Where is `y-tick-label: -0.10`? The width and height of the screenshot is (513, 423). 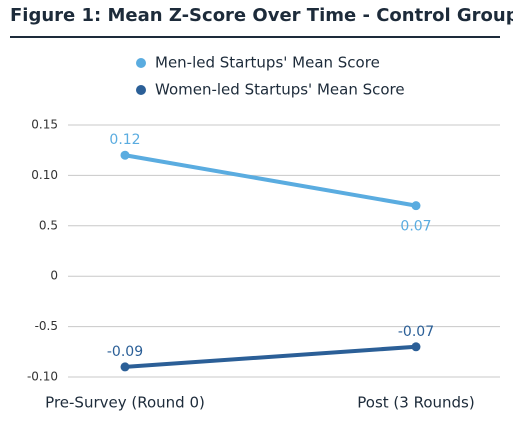 y-tick-label: -0.10 is located at coordinates (42, 377).